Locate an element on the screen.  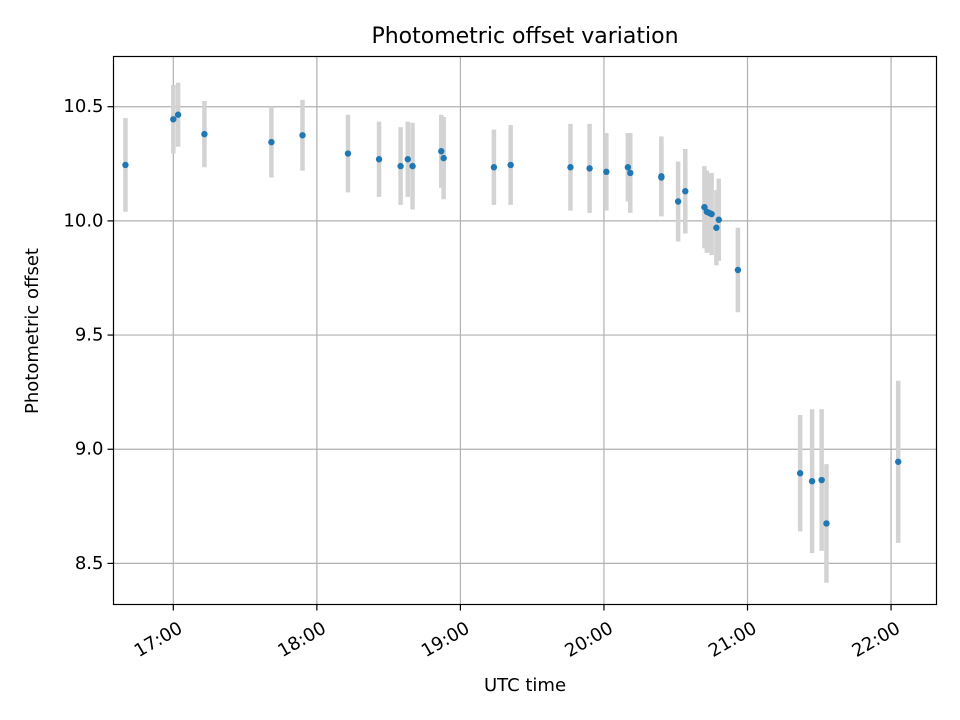
y-tick-label: 9.5 is located at coordinates (89, 335).